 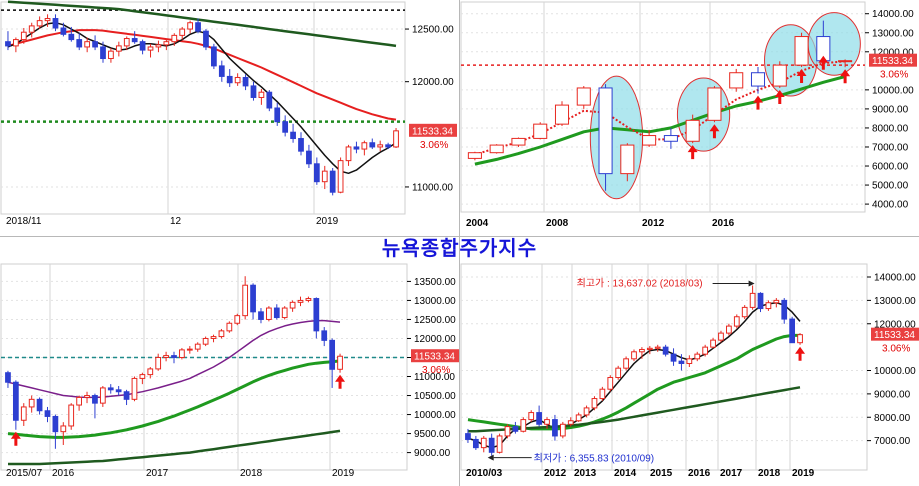 I want to click on high-annotation: 최고가 : 13,637.02 (2018/03), so click(x=640, y=283).